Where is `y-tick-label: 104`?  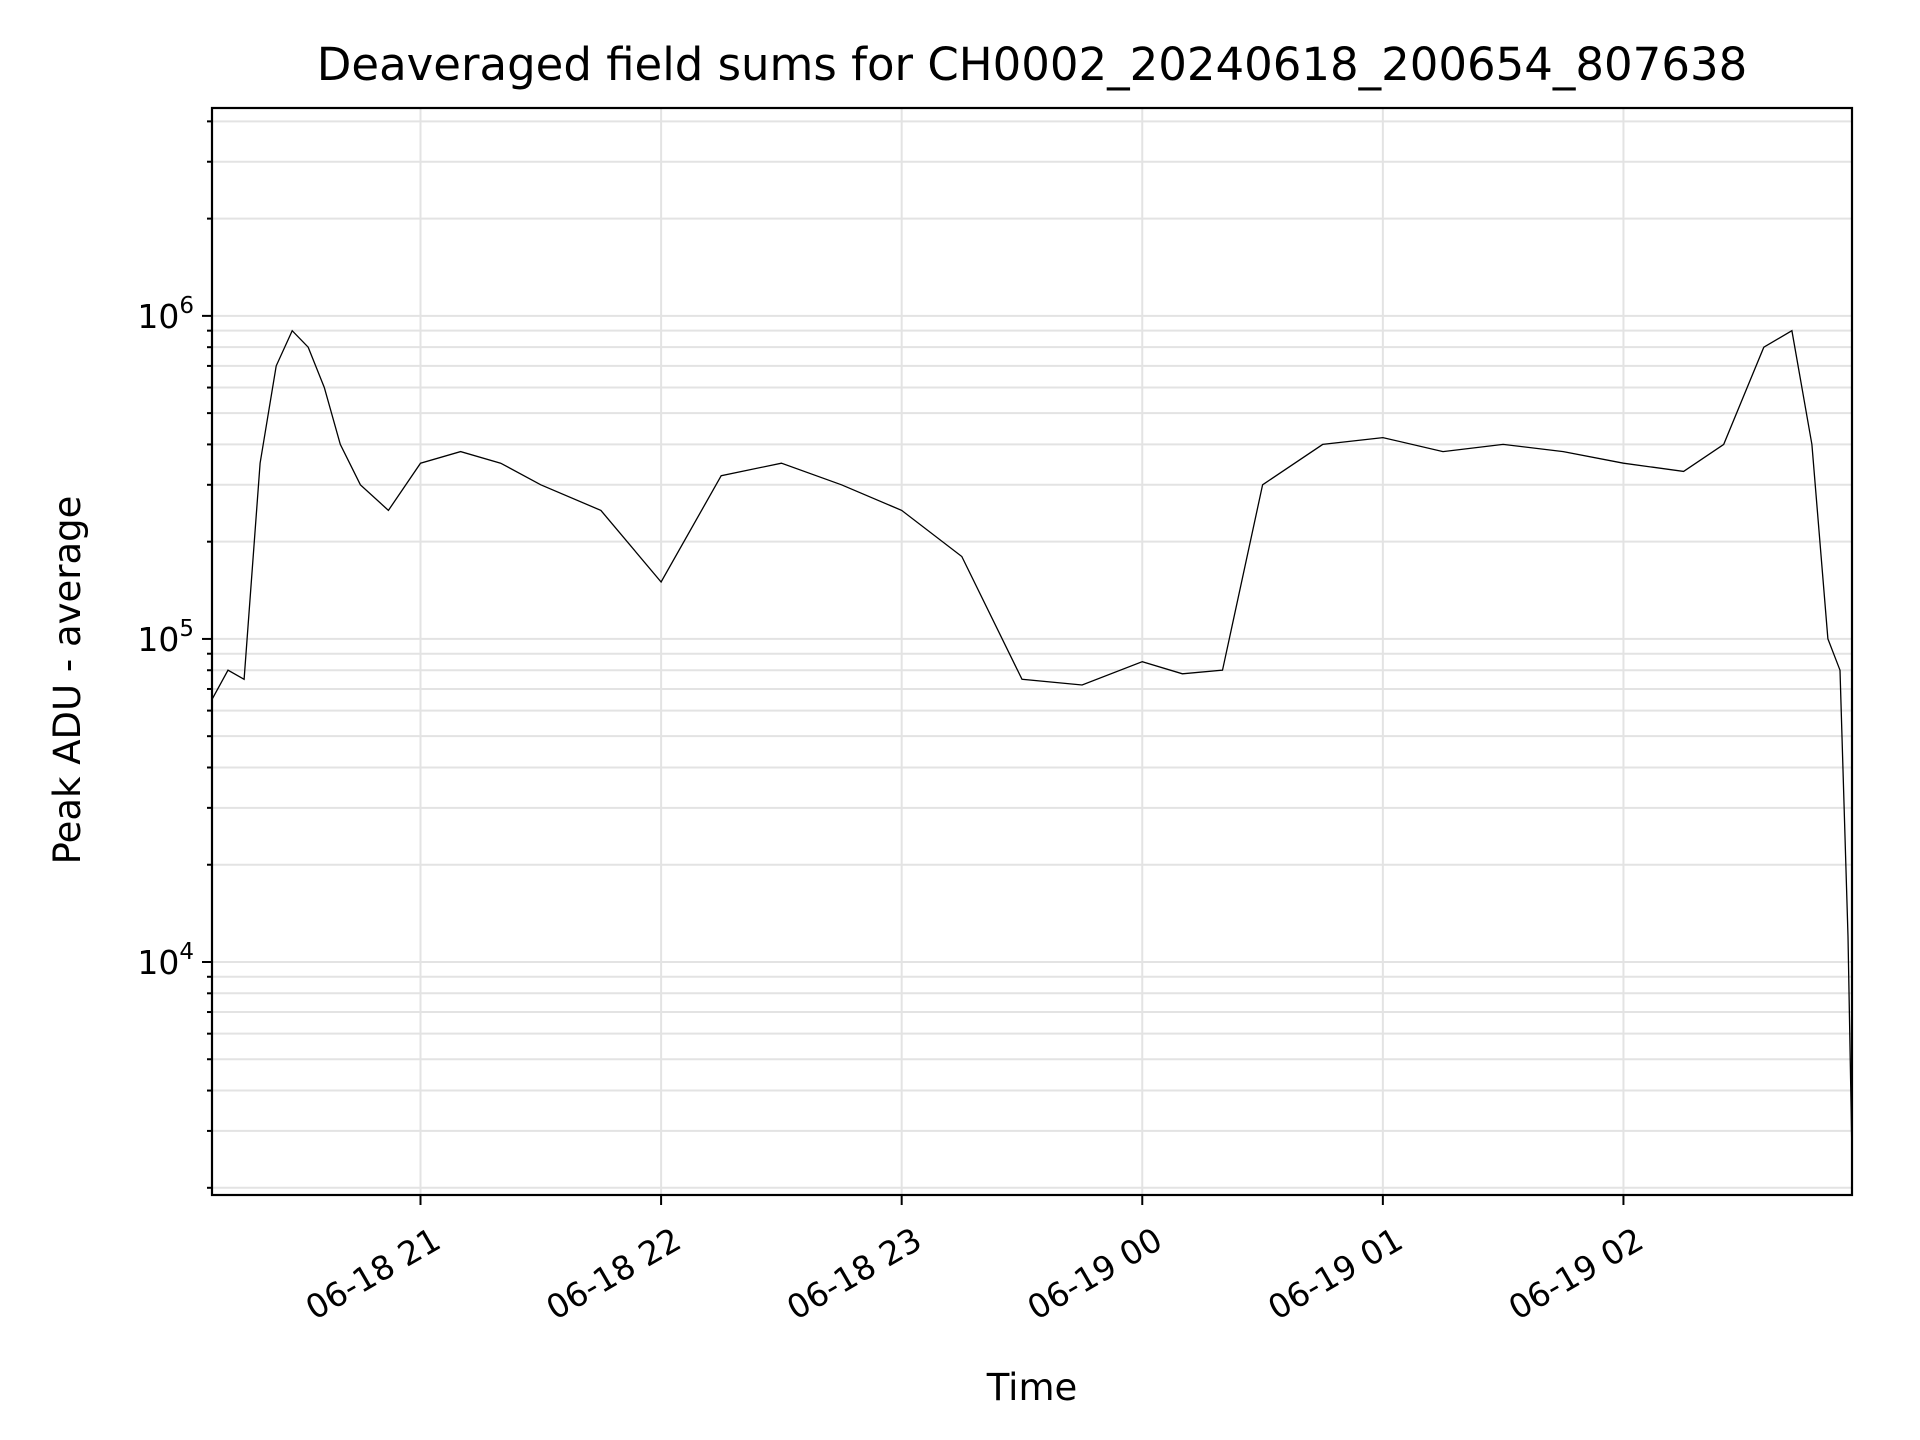
y-tick-label: 104 is located at coordinates (165, 960).